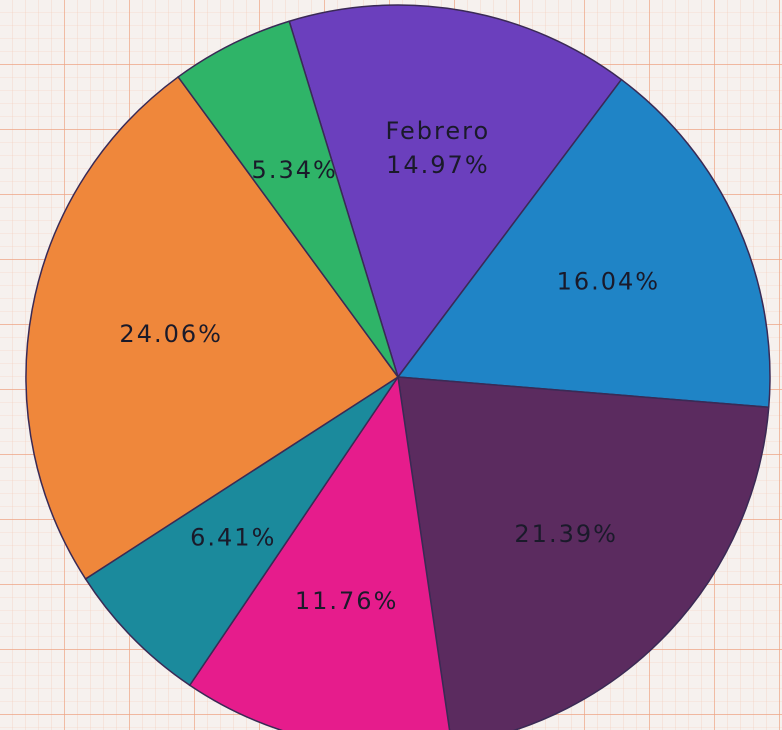  I want to click on slice-label: 16.04%, so click(609, 281).